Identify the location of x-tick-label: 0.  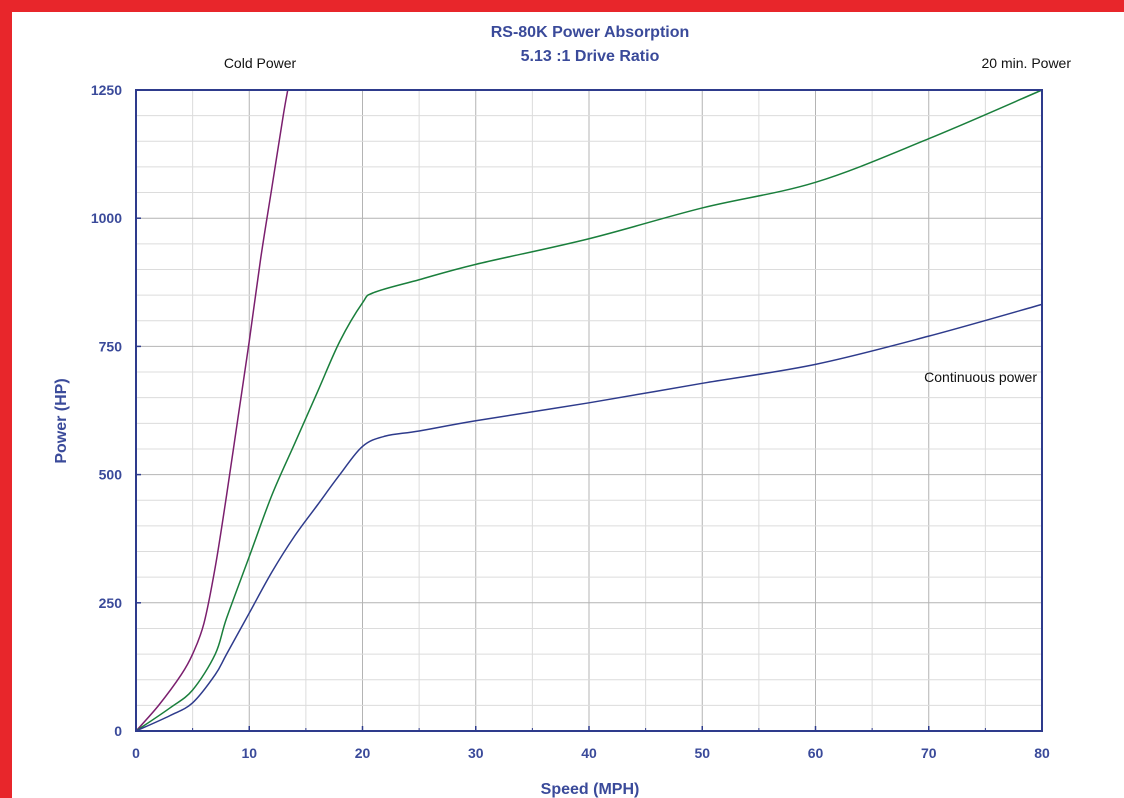
(136, 753).